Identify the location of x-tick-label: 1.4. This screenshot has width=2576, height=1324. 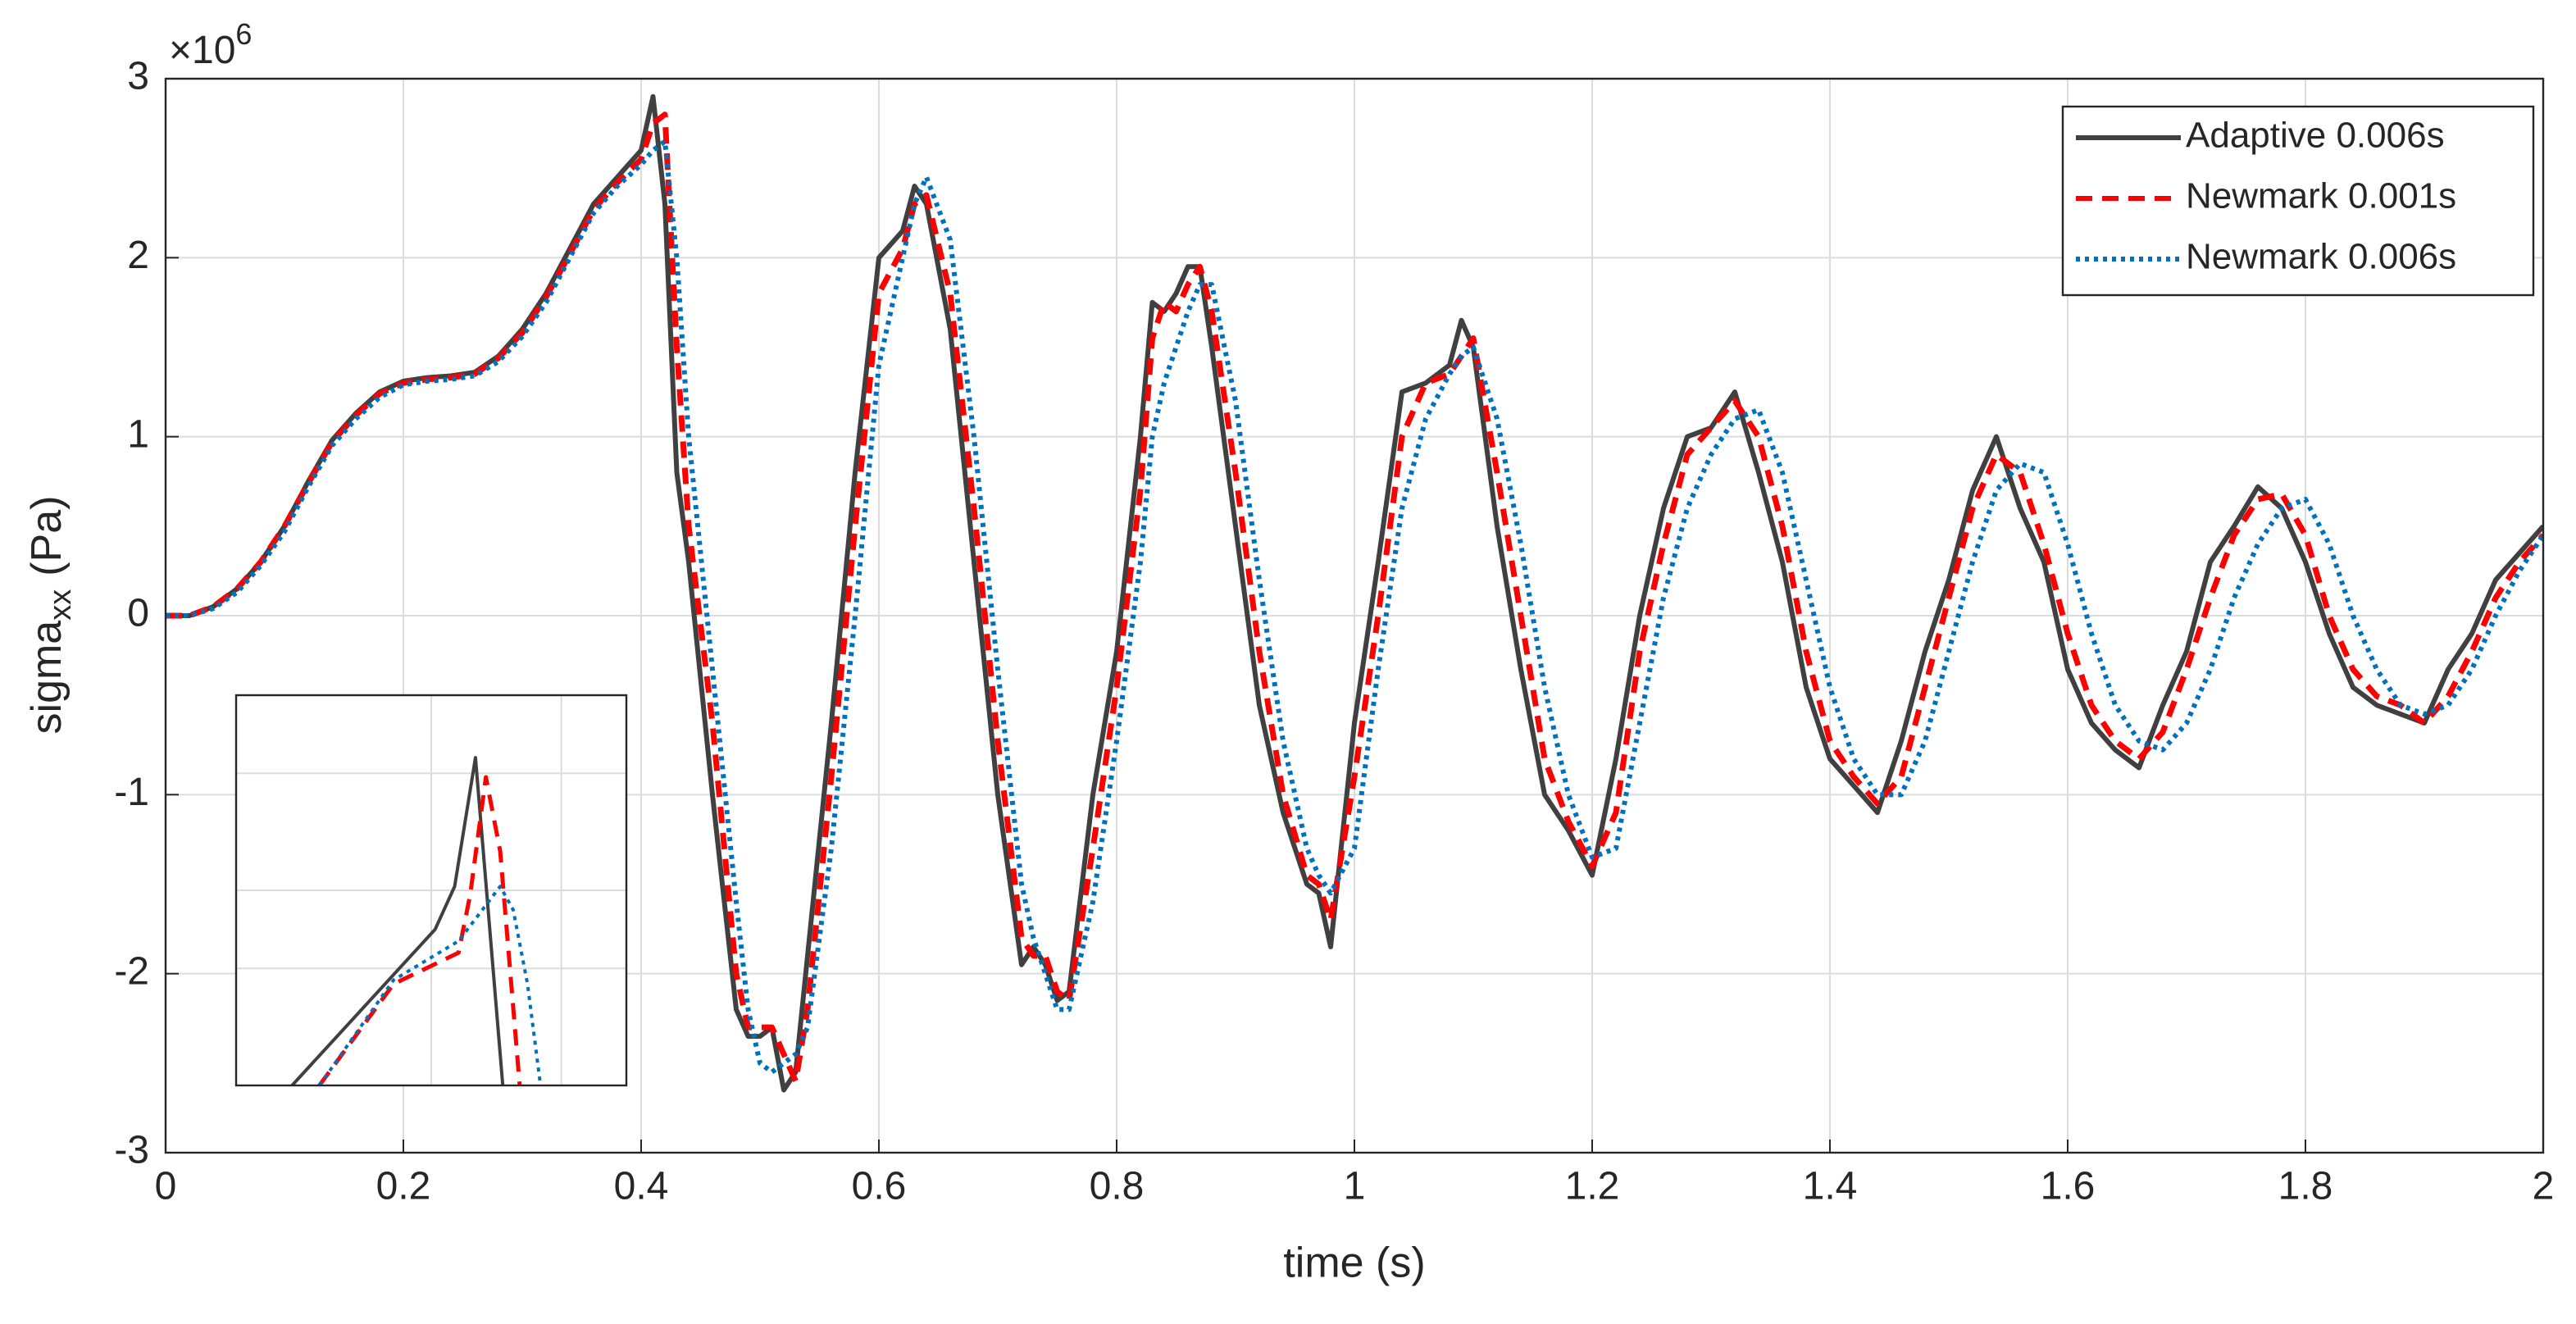
(1831, 1186).